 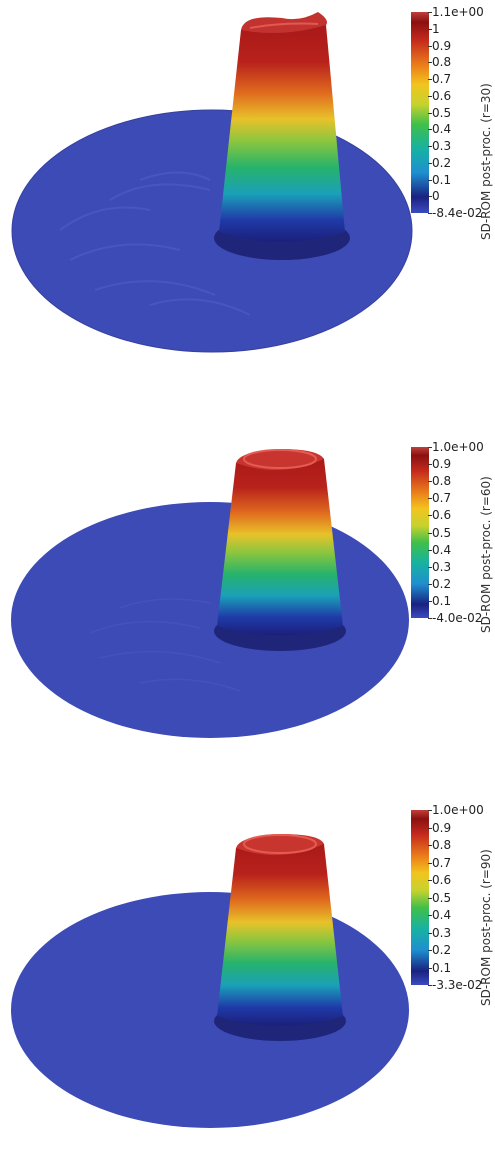 I want to click on colorbar-tick-label: -3.3e-02, so click(x=457, y=985).